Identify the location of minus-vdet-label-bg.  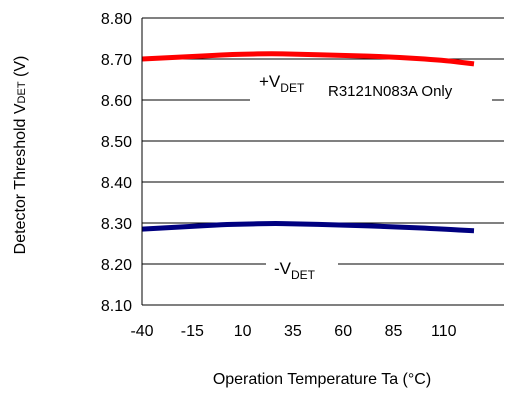
(302, 269).